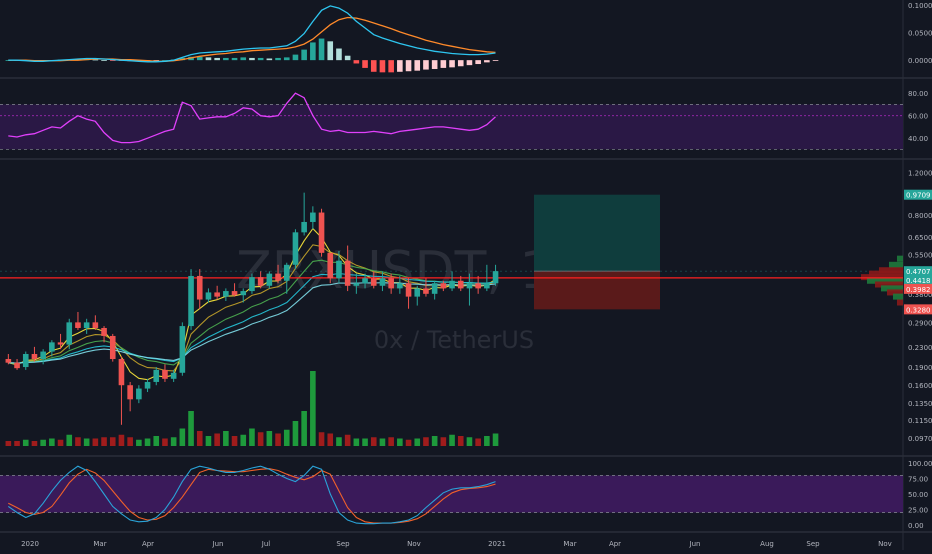 The height and width of the screenshot is (554, 932). Describe the element at coordinates (252, 318) in the screenshot. I see `moving-average-line` at that location.